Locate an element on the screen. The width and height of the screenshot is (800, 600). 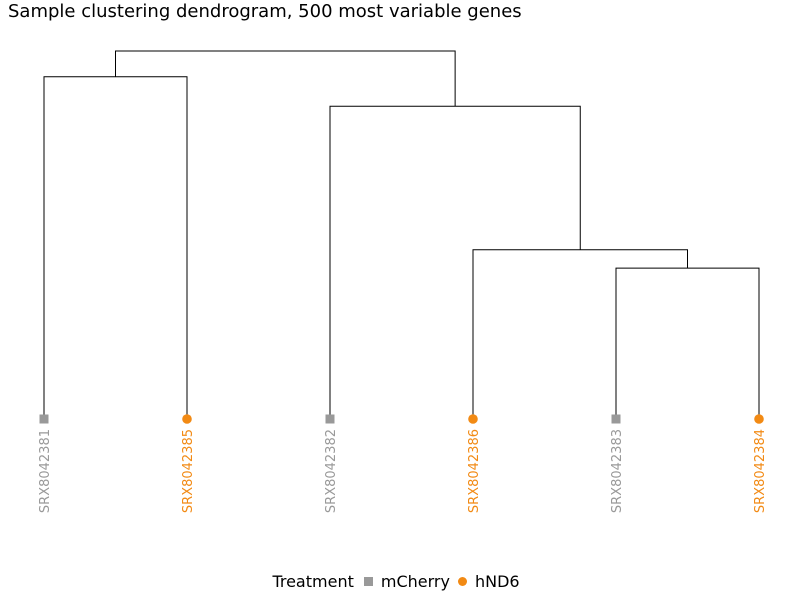
leaf-label: SRX8042385 is located at coordinates (188, 471).